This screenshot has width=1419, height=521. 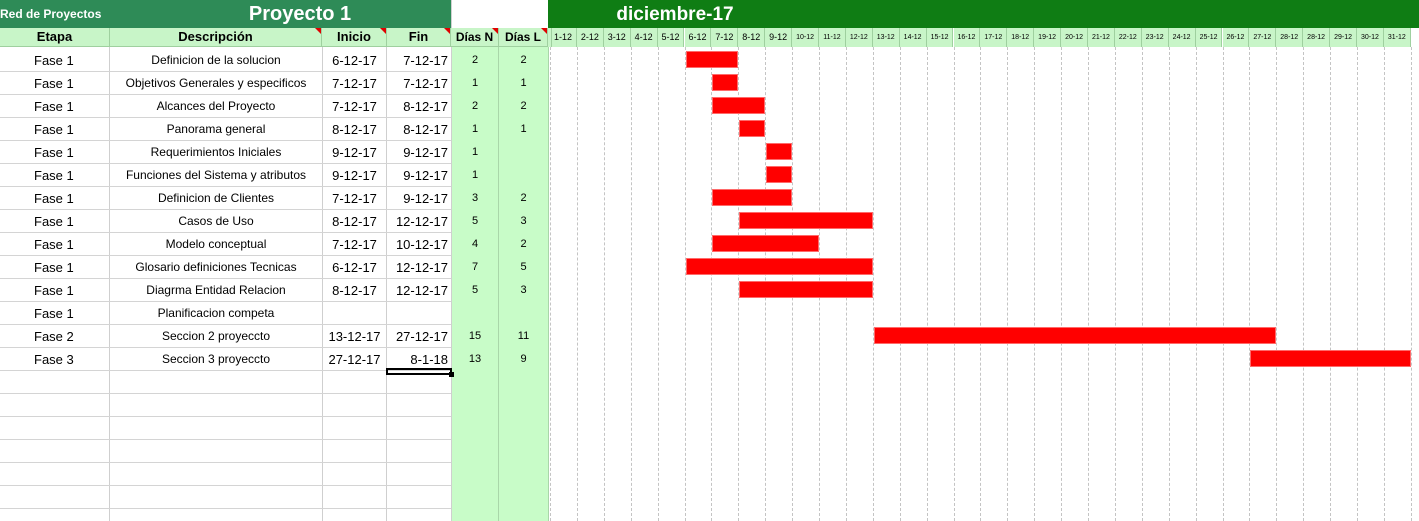 I want to click on day-header-cell: 16-12, so click(x=967, y=37).